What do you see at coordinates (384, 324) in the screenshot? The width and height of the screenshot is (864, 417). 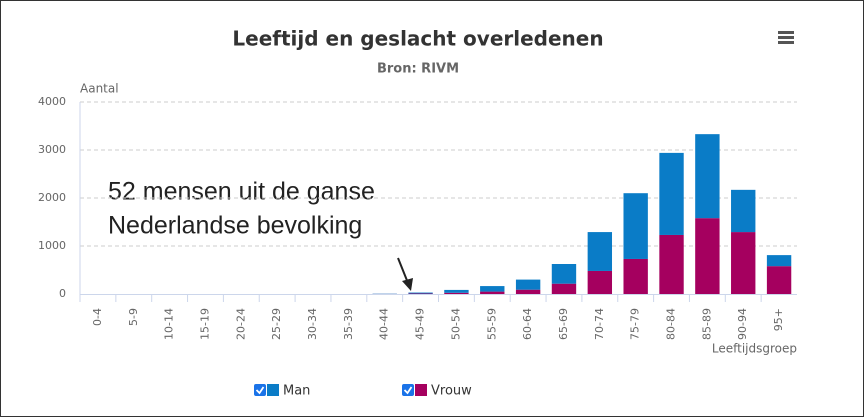 I see `x-tick-label: 40-44` at bounding box center [384, 324].